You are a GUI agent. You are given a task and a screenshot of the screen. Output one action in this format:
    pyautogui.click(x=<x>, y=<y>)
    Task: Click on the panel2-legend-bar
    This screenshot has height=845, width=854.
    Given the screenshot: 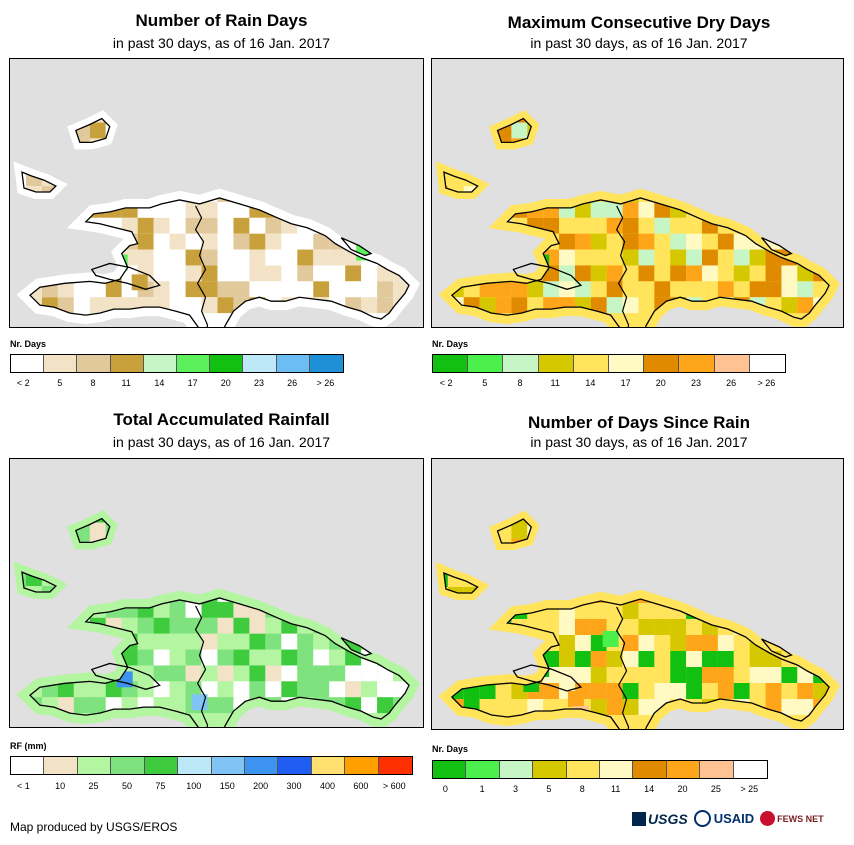 What is the action you would take?
    pyautogui.click(x=609, y=363)
    